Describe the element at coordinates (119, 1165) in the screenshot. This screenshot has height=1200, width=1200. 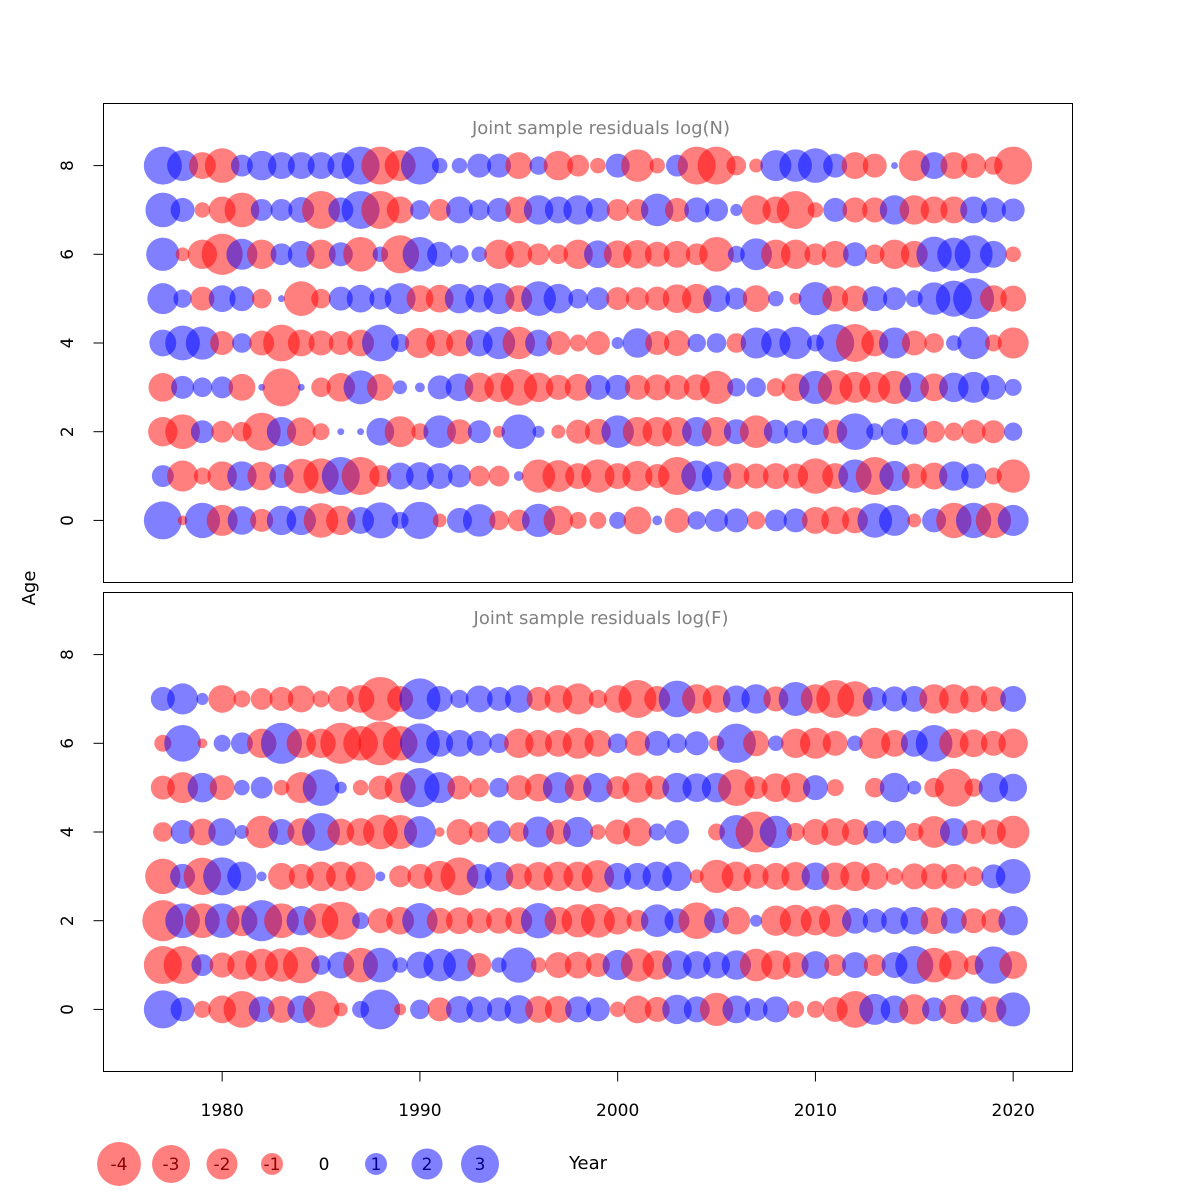
I see `legend-label: -4` at that location.